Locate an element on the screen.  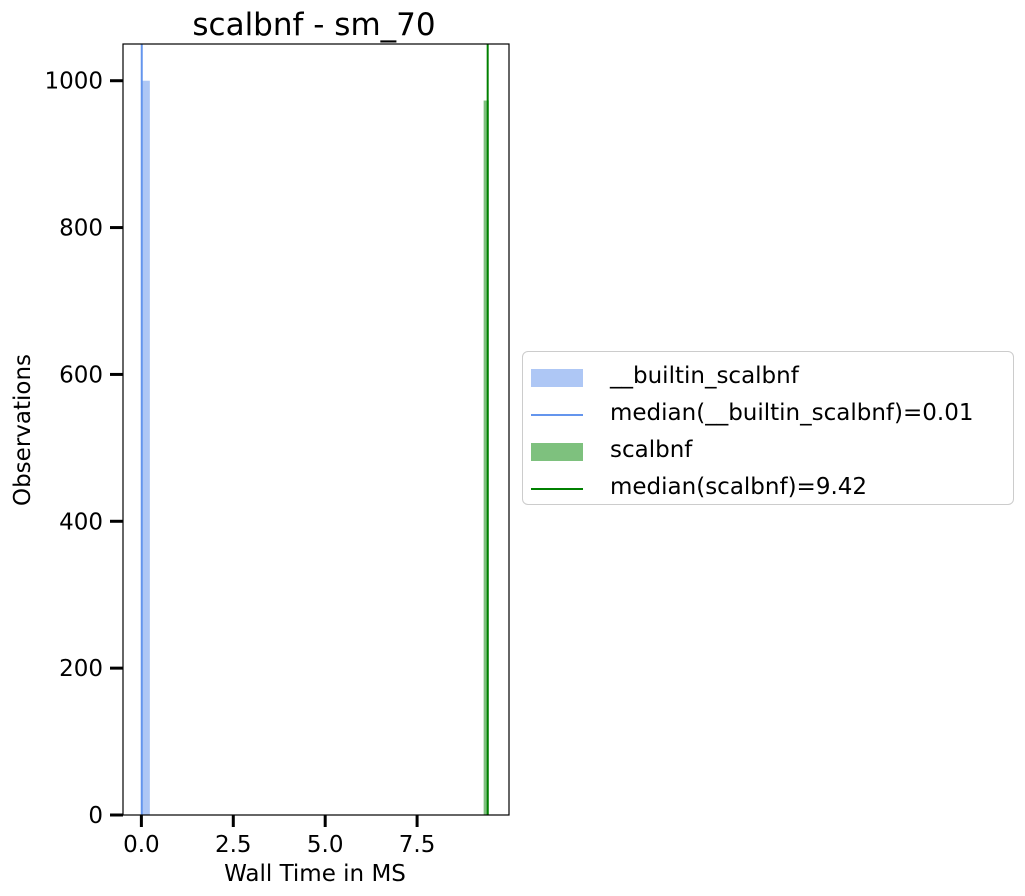
x-tick-label: 2.5 is located at coordinates (233, 845).